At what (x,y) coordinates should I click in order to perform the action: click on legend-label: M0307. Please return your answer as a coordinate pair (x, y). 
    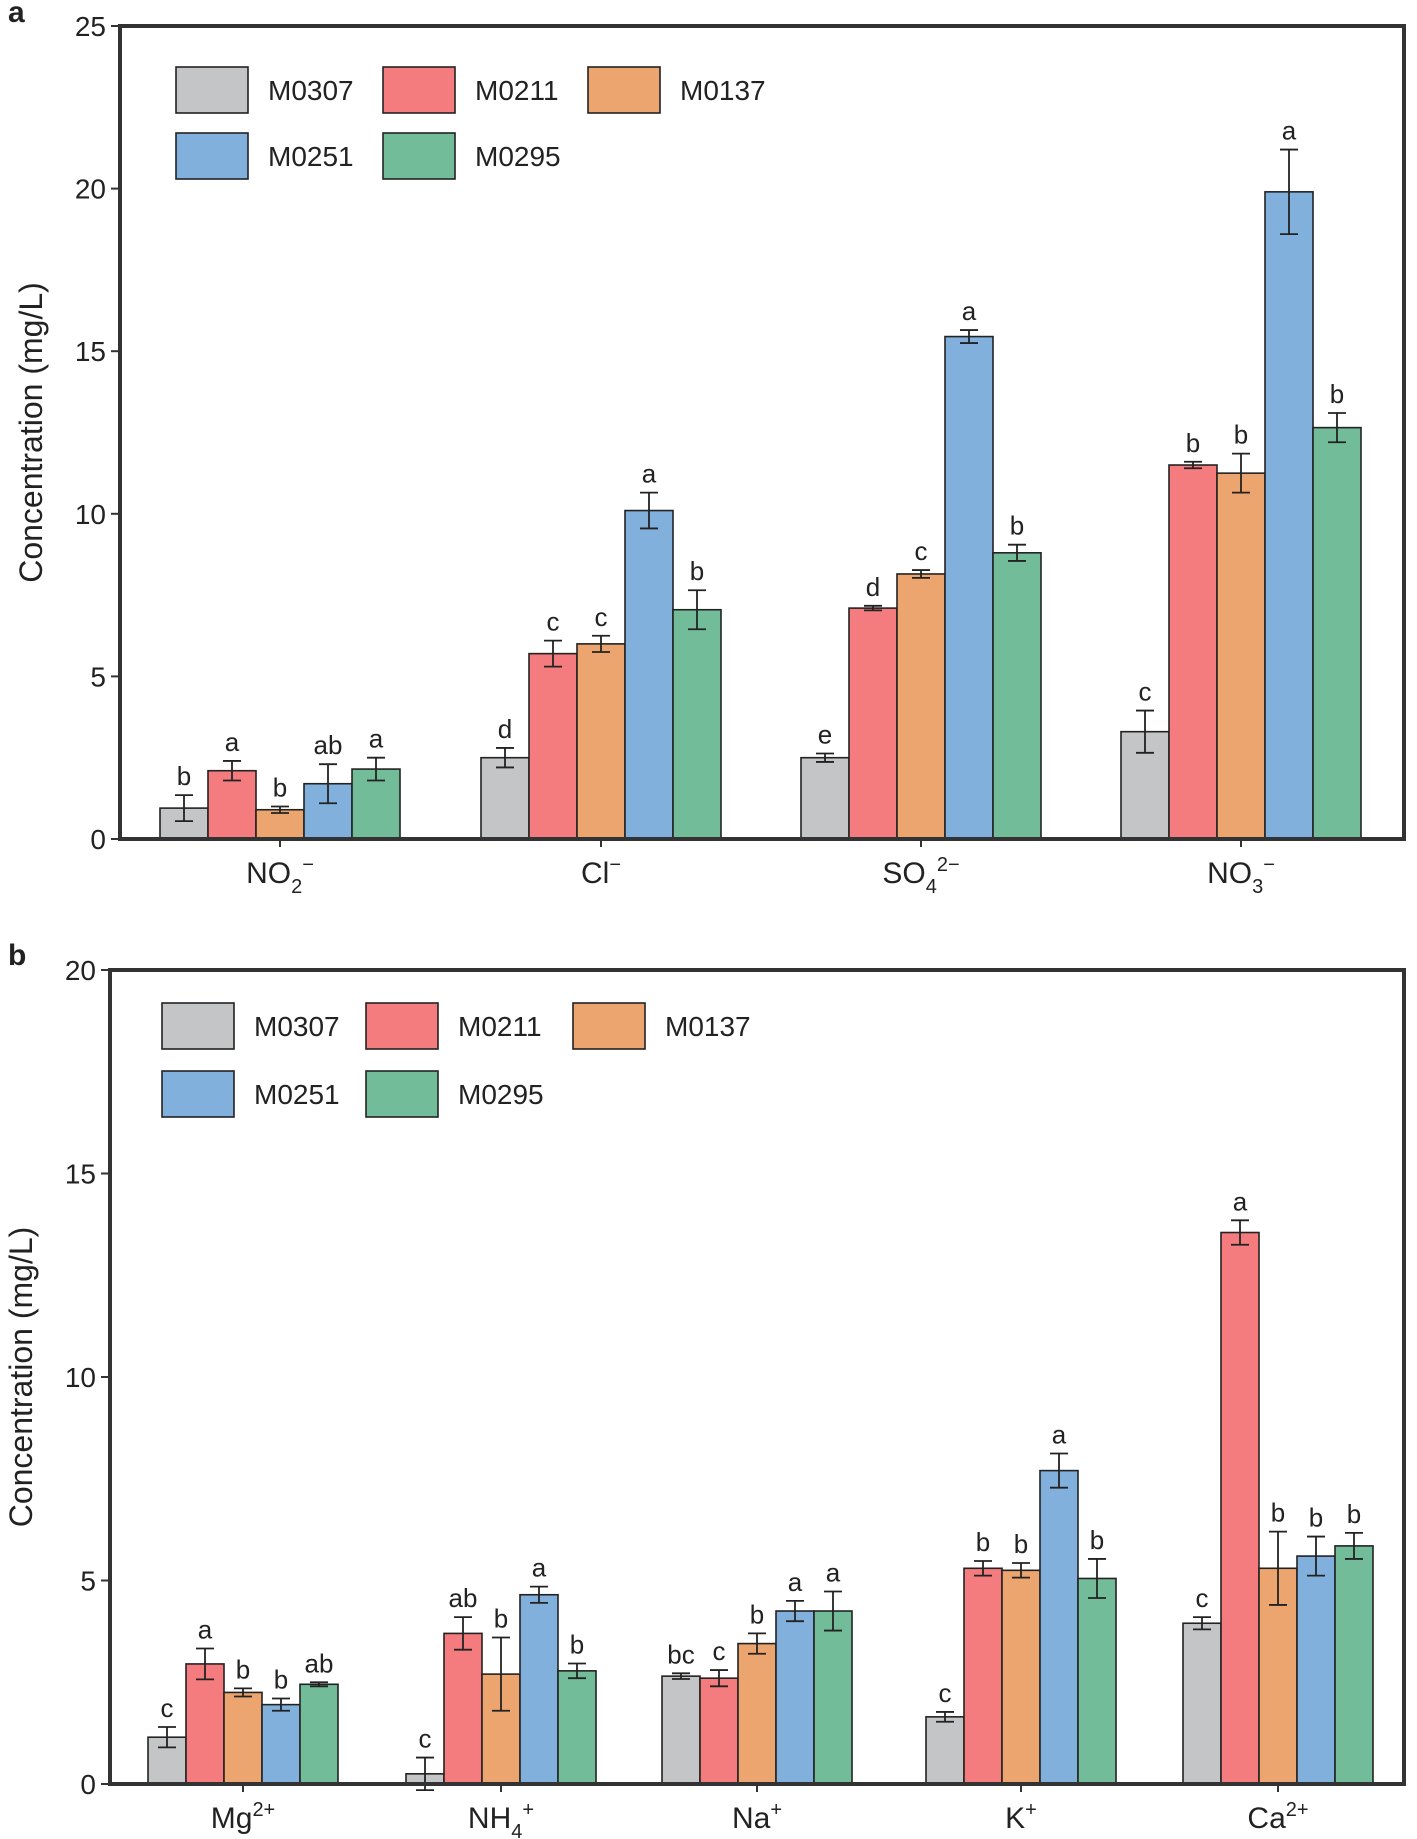
    Looking at the image, I should click on (297, 1026).